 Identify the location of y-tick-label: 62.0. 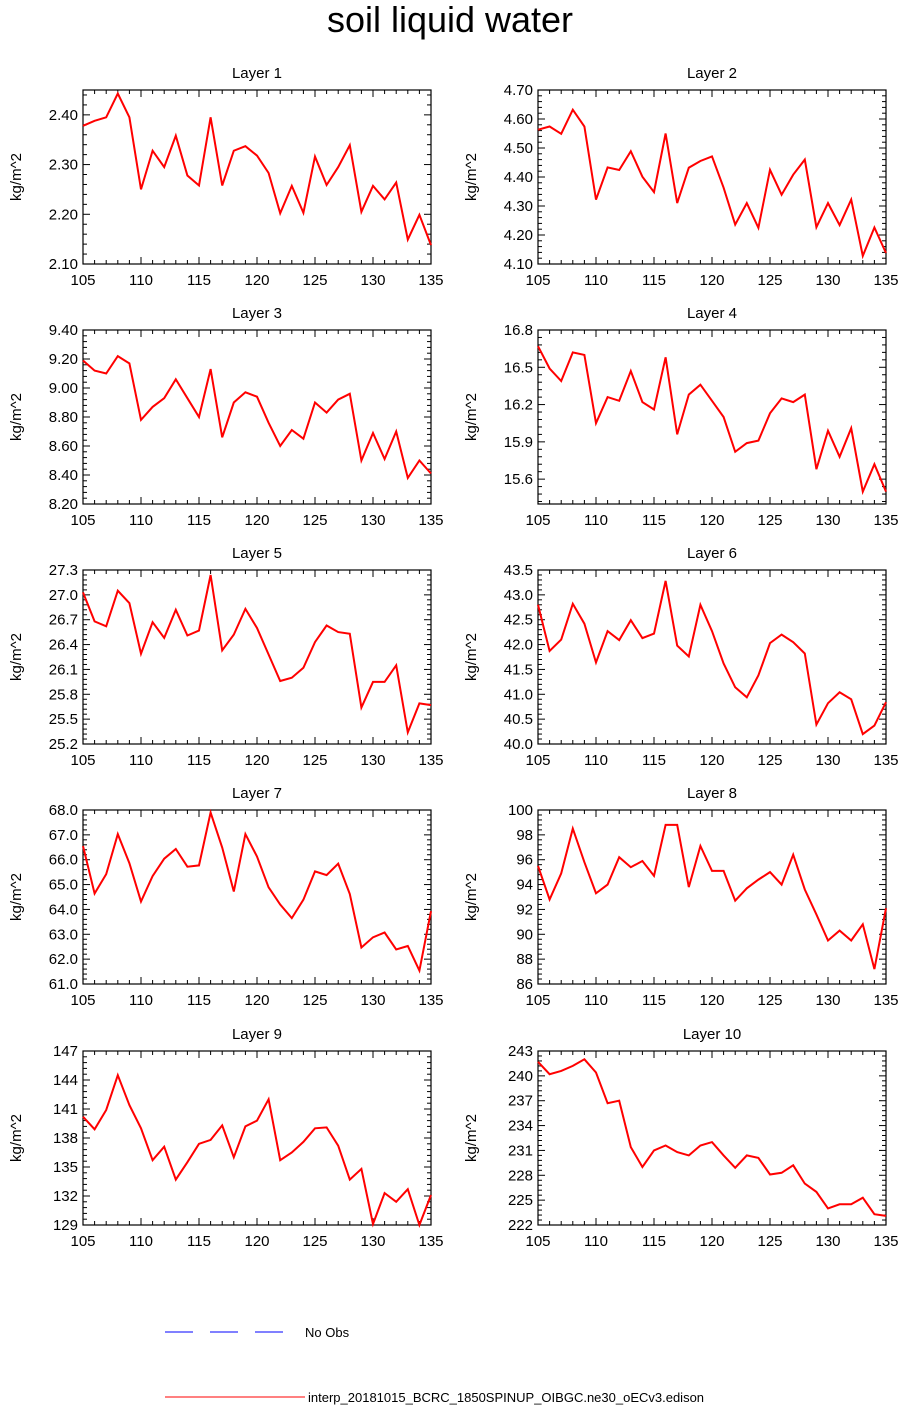
(63, 959).